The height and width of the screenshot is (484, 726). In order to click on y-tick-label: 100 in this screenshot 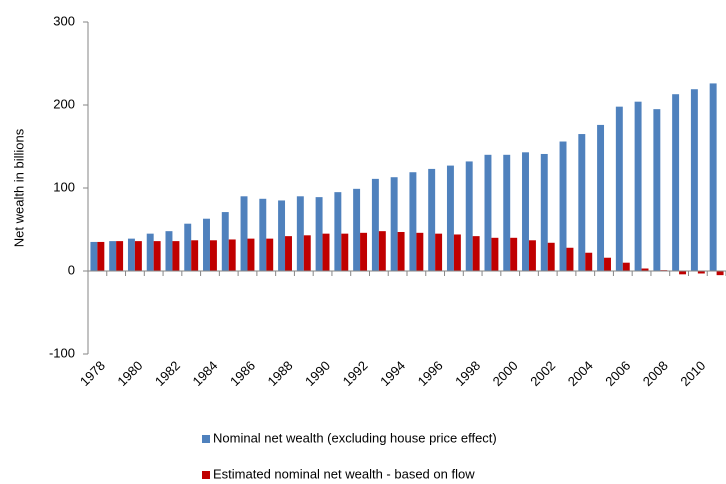, I will do `click(64, 186)`.